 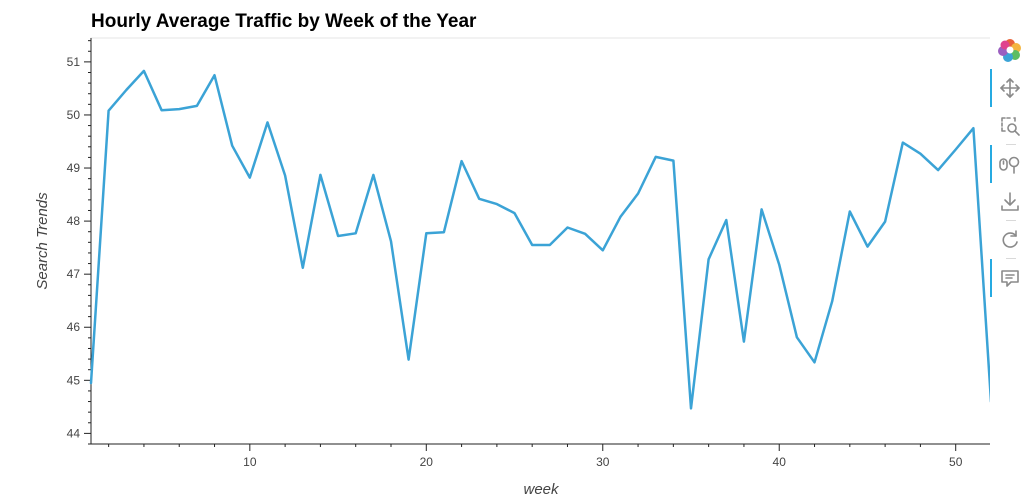 What do you see at coordinates (42, 241) in the screenshot?
I see `y-axis-label: Search Trends` at bounding box center [42, 241].